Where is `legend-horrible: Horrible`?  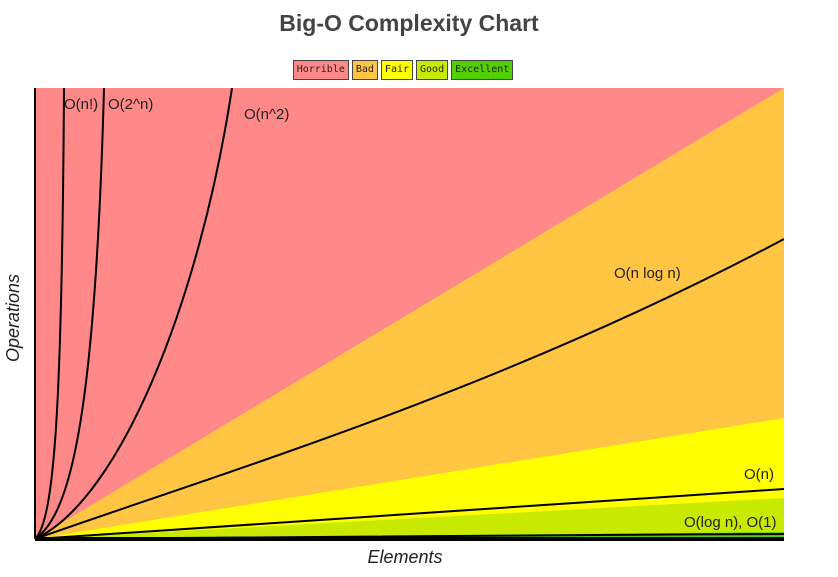 legend-horrible: Horrible is located at coordinates (320, 70).